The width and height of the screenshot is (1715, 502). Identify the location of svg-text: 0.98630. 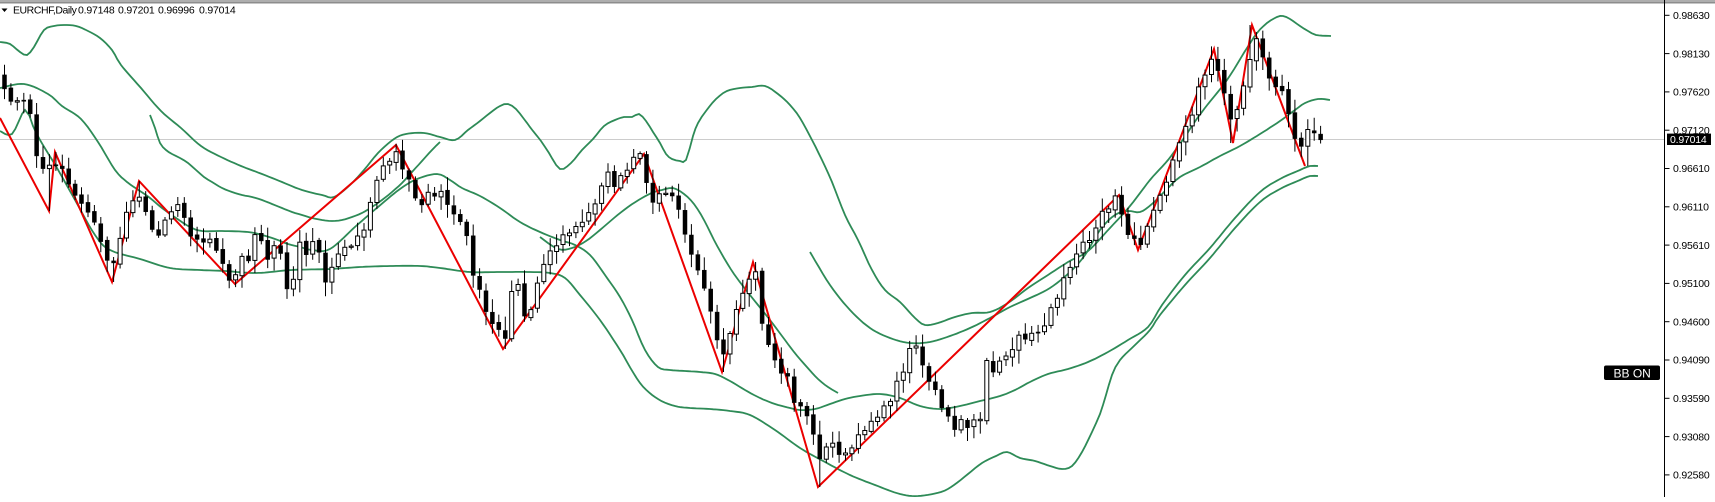
(1691, 16).